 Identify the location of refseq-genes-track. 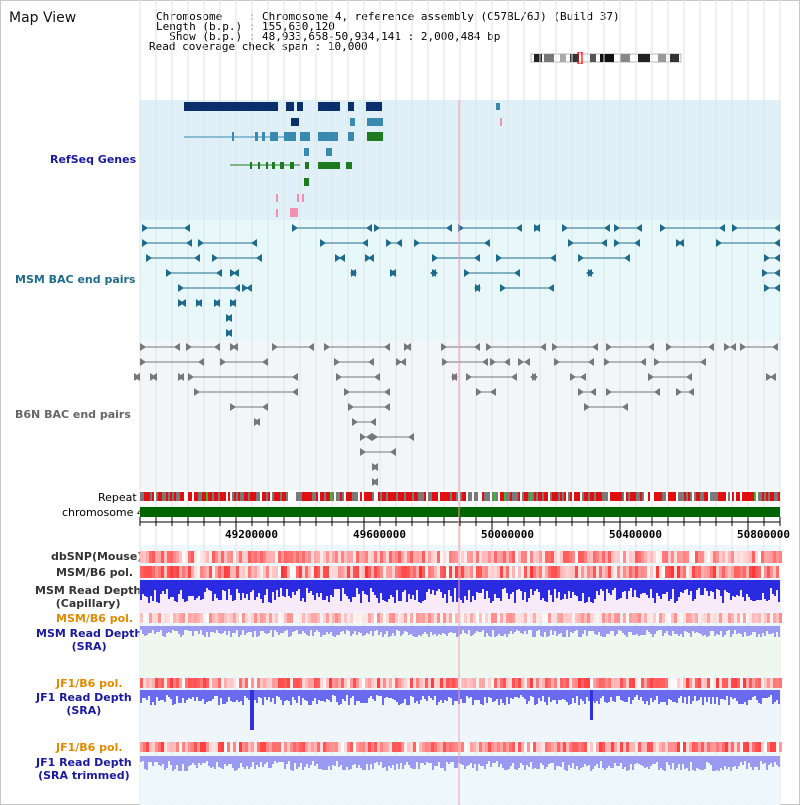
(343, 159).